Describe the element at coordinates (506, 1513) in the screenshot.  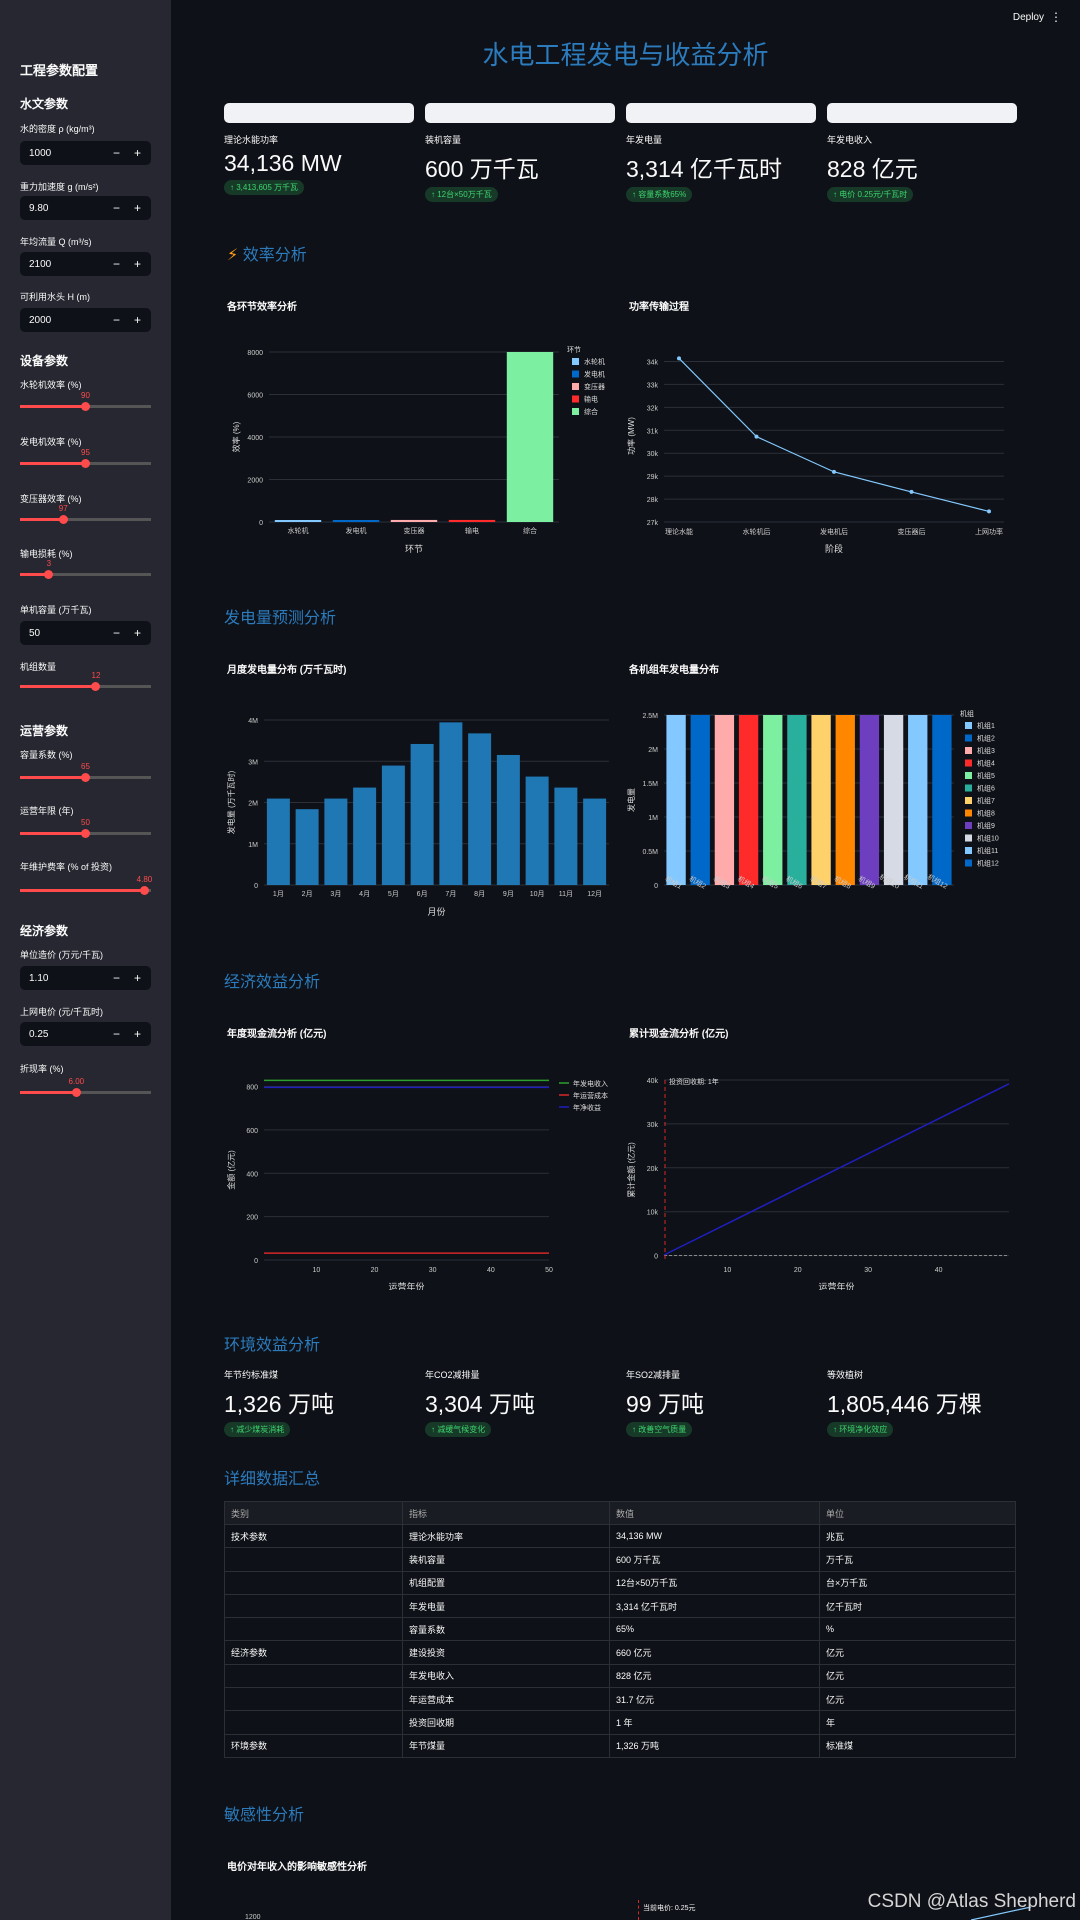
I see `table-header: 指标` at that location.